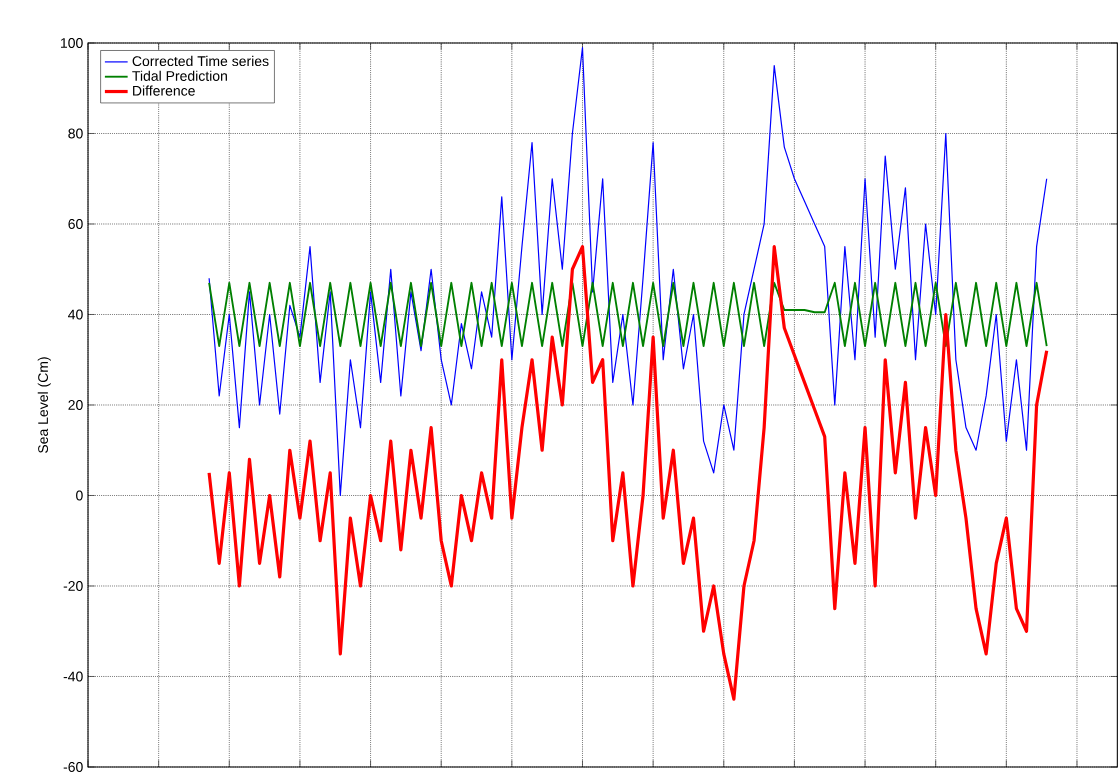 This screenshot has width=1120, height=774. What do you see at coordinates (73, 586) in the screenshot?
I see `y-tick-label: -20` at bounding box center [73, 586].